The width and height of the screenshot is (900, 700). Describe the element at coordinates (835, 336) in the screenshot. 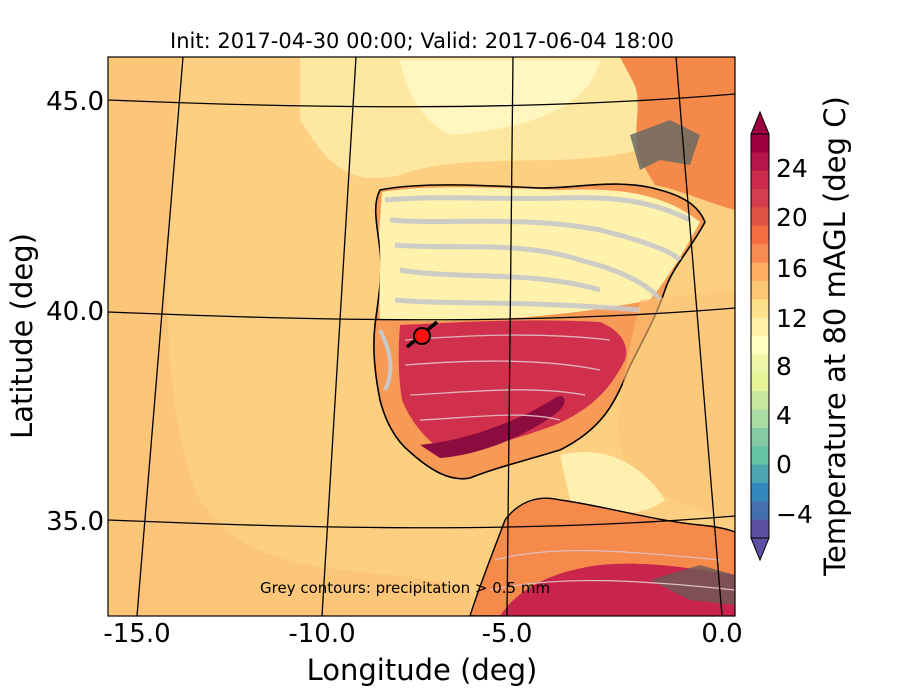

I see `colorbar-label: Temperature at 80 mAGL (deg C)` at that location.